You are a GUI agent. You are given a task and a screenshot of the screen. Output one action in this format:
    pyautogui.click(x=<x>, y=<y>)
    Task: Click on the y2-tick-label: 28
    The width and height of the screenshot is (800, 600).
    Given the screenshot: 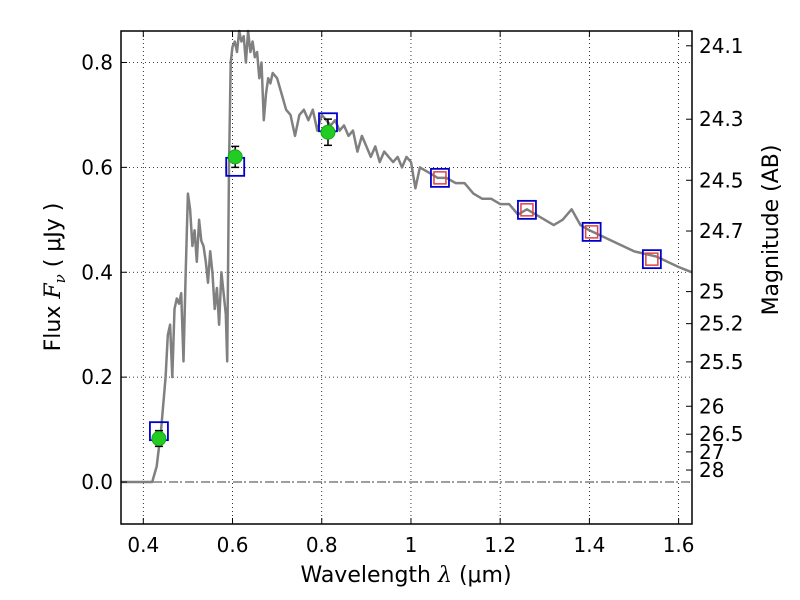 What is the action you would take?
    pyautogui.click(x=711, y=470)
    